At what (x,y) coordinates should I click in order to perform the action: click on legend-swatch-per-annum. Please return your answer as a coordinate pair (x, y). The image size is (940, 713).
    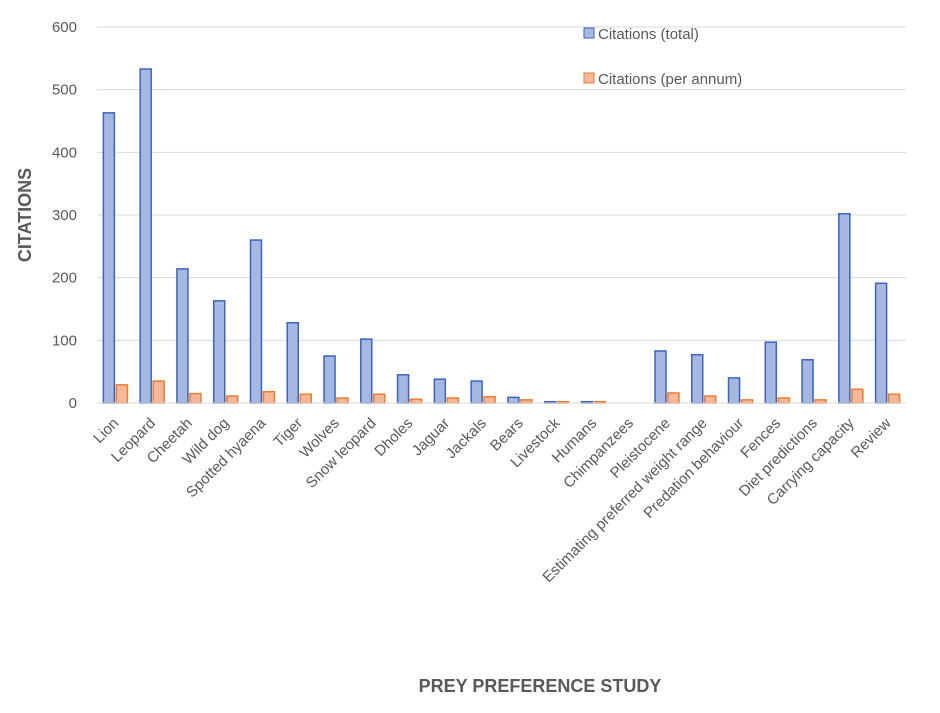
    Looking at the image, I should click on (589, 78).